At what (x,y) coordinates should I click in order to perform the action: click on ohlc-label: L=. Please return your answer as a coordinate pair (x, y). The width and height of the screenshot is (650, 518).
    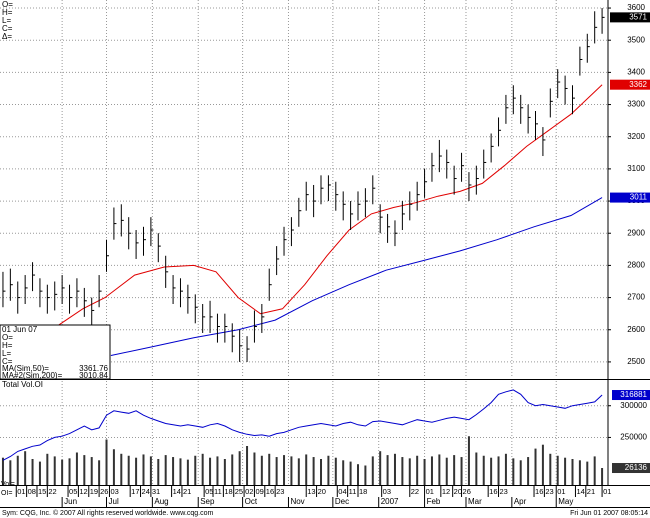
    Looking at the image, I should click on (6, 20).